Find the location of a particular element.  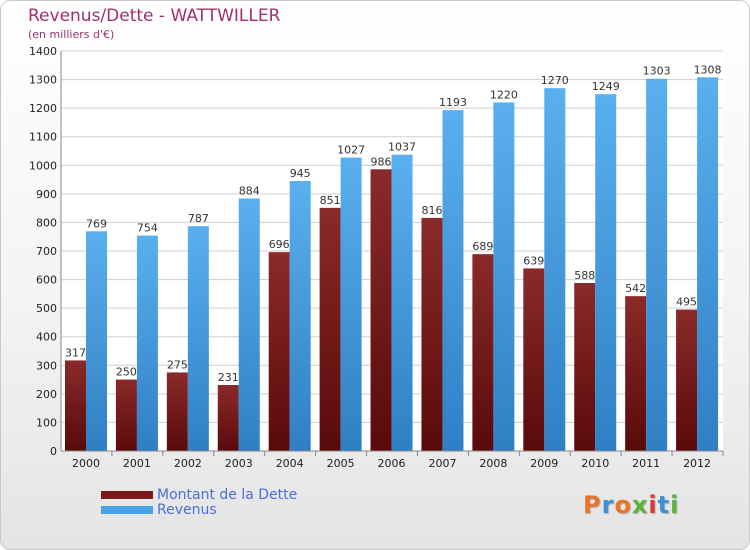

data-label-dette: 495 is located at coordinates (686, 302).